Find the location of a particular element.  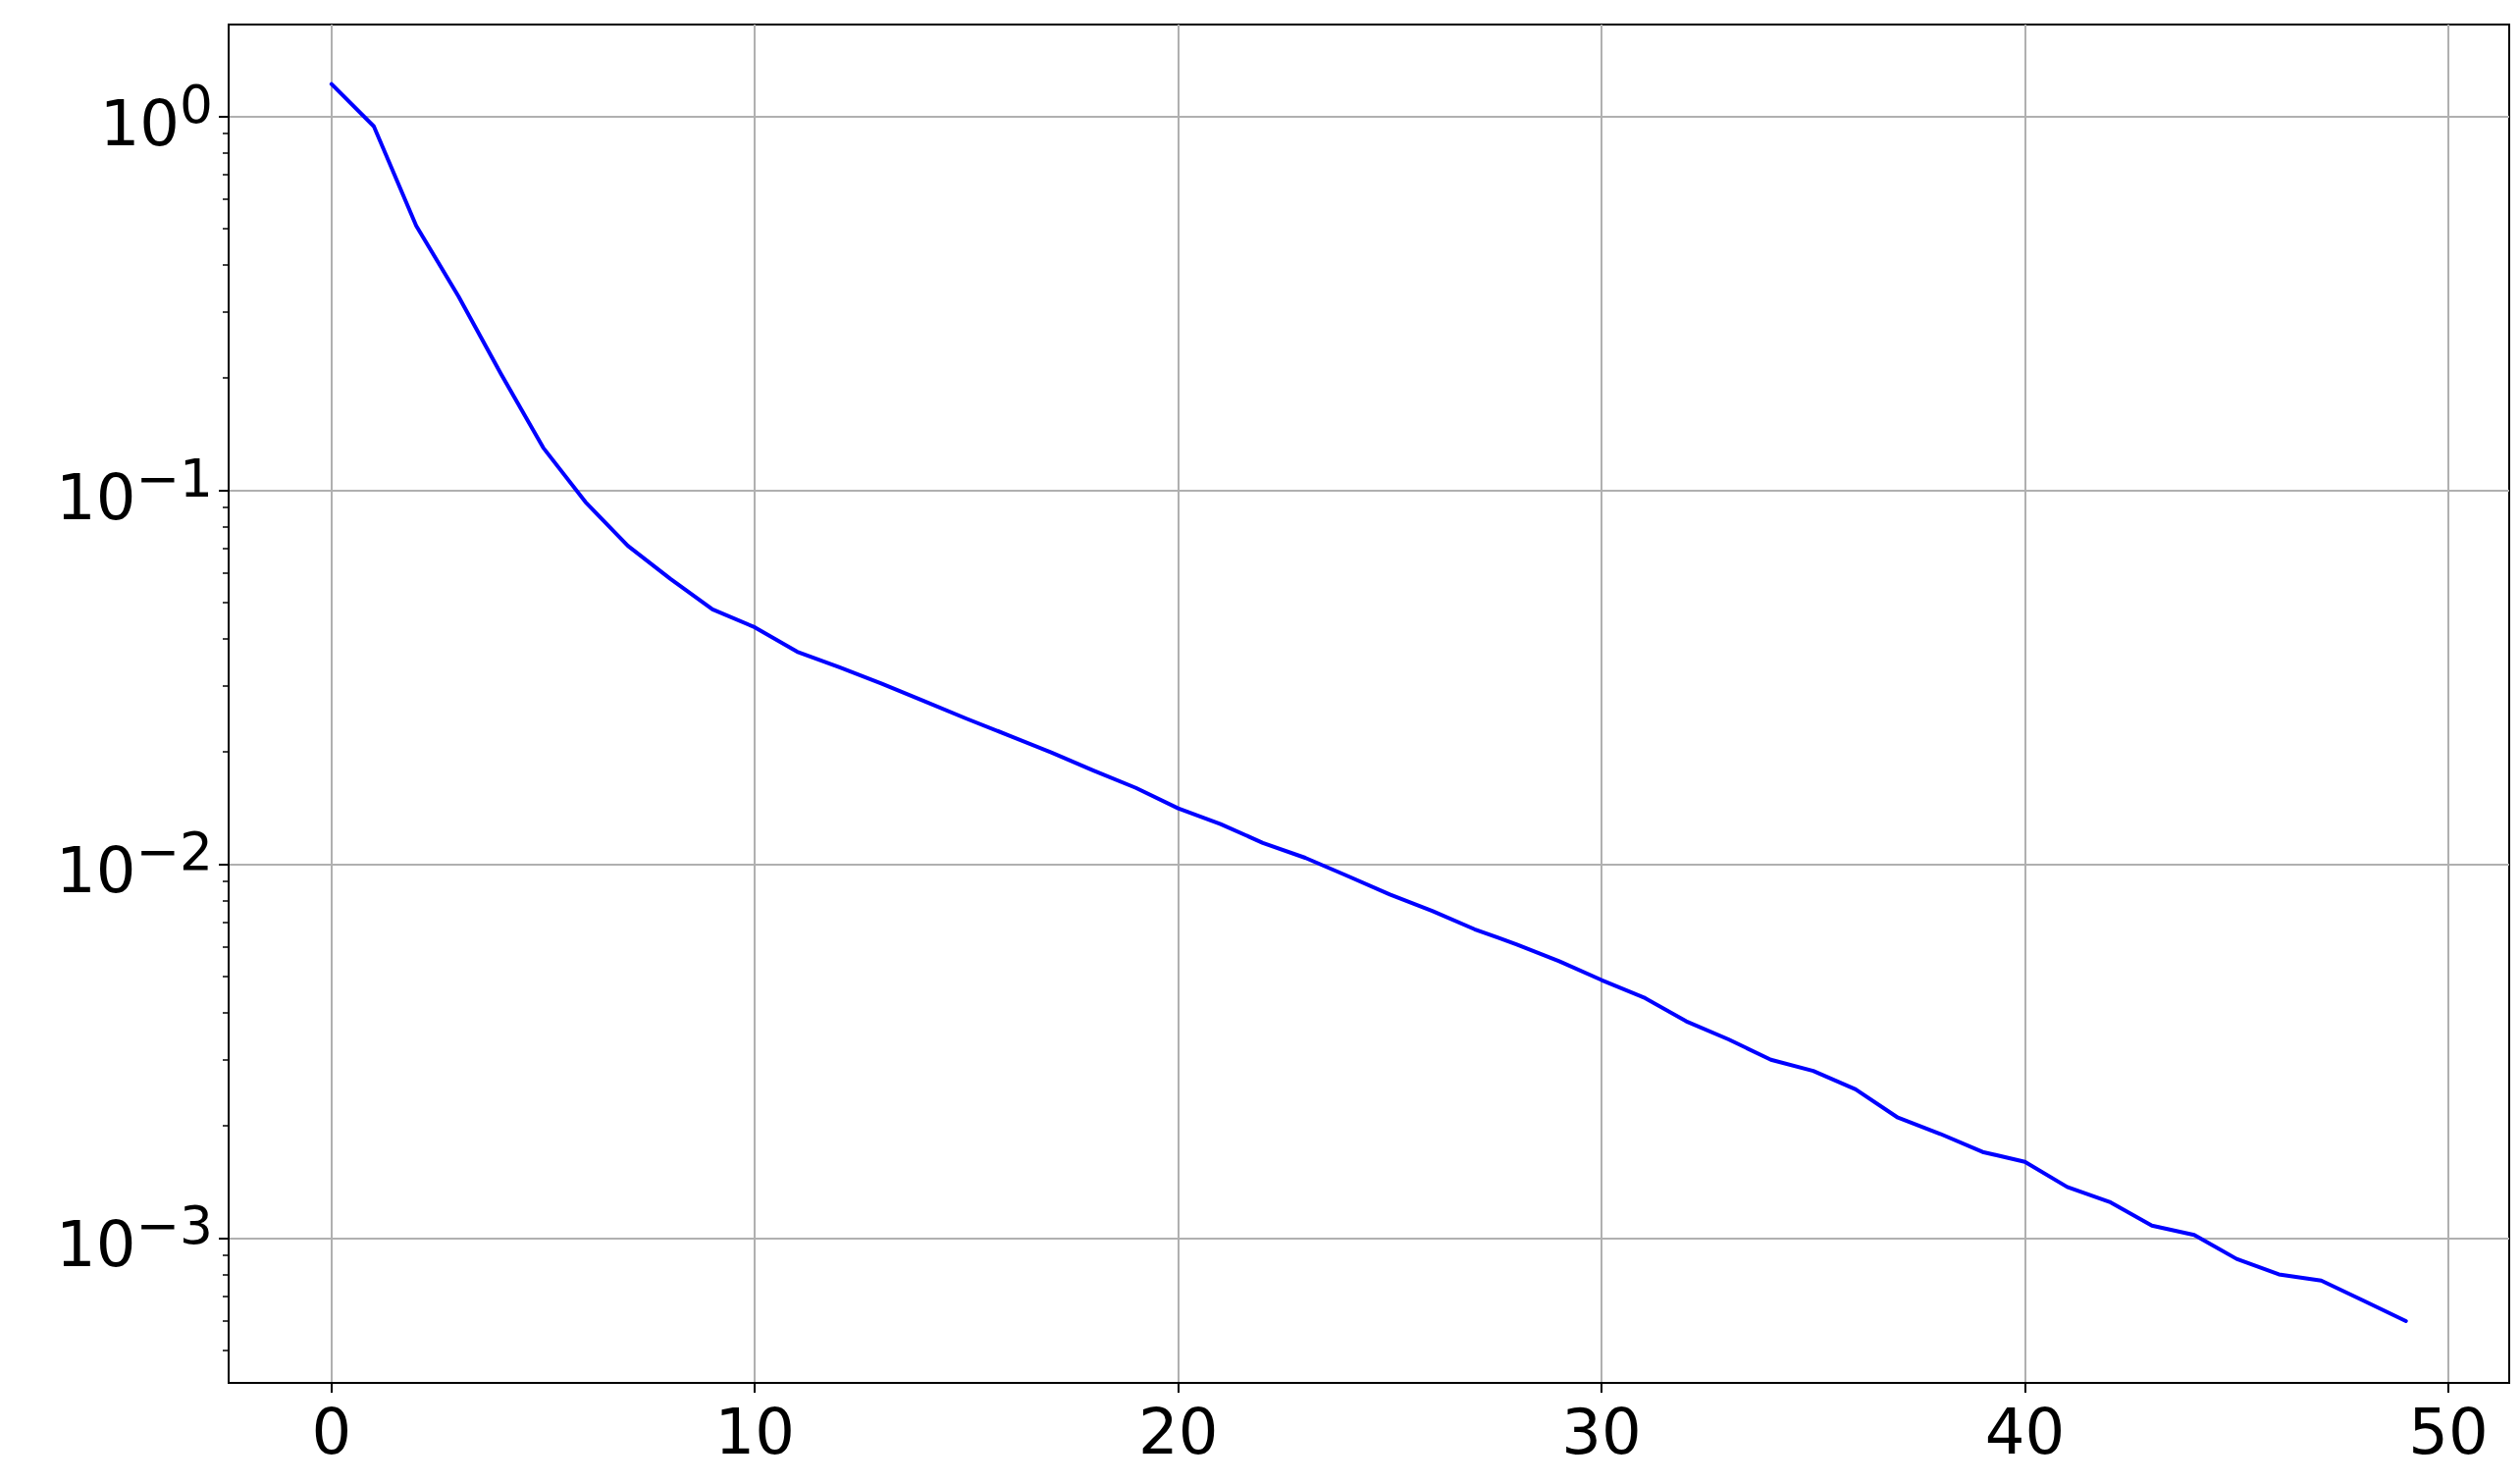

y-tick-label: 10$^{−1}$ is located at coordinates (134, 490).